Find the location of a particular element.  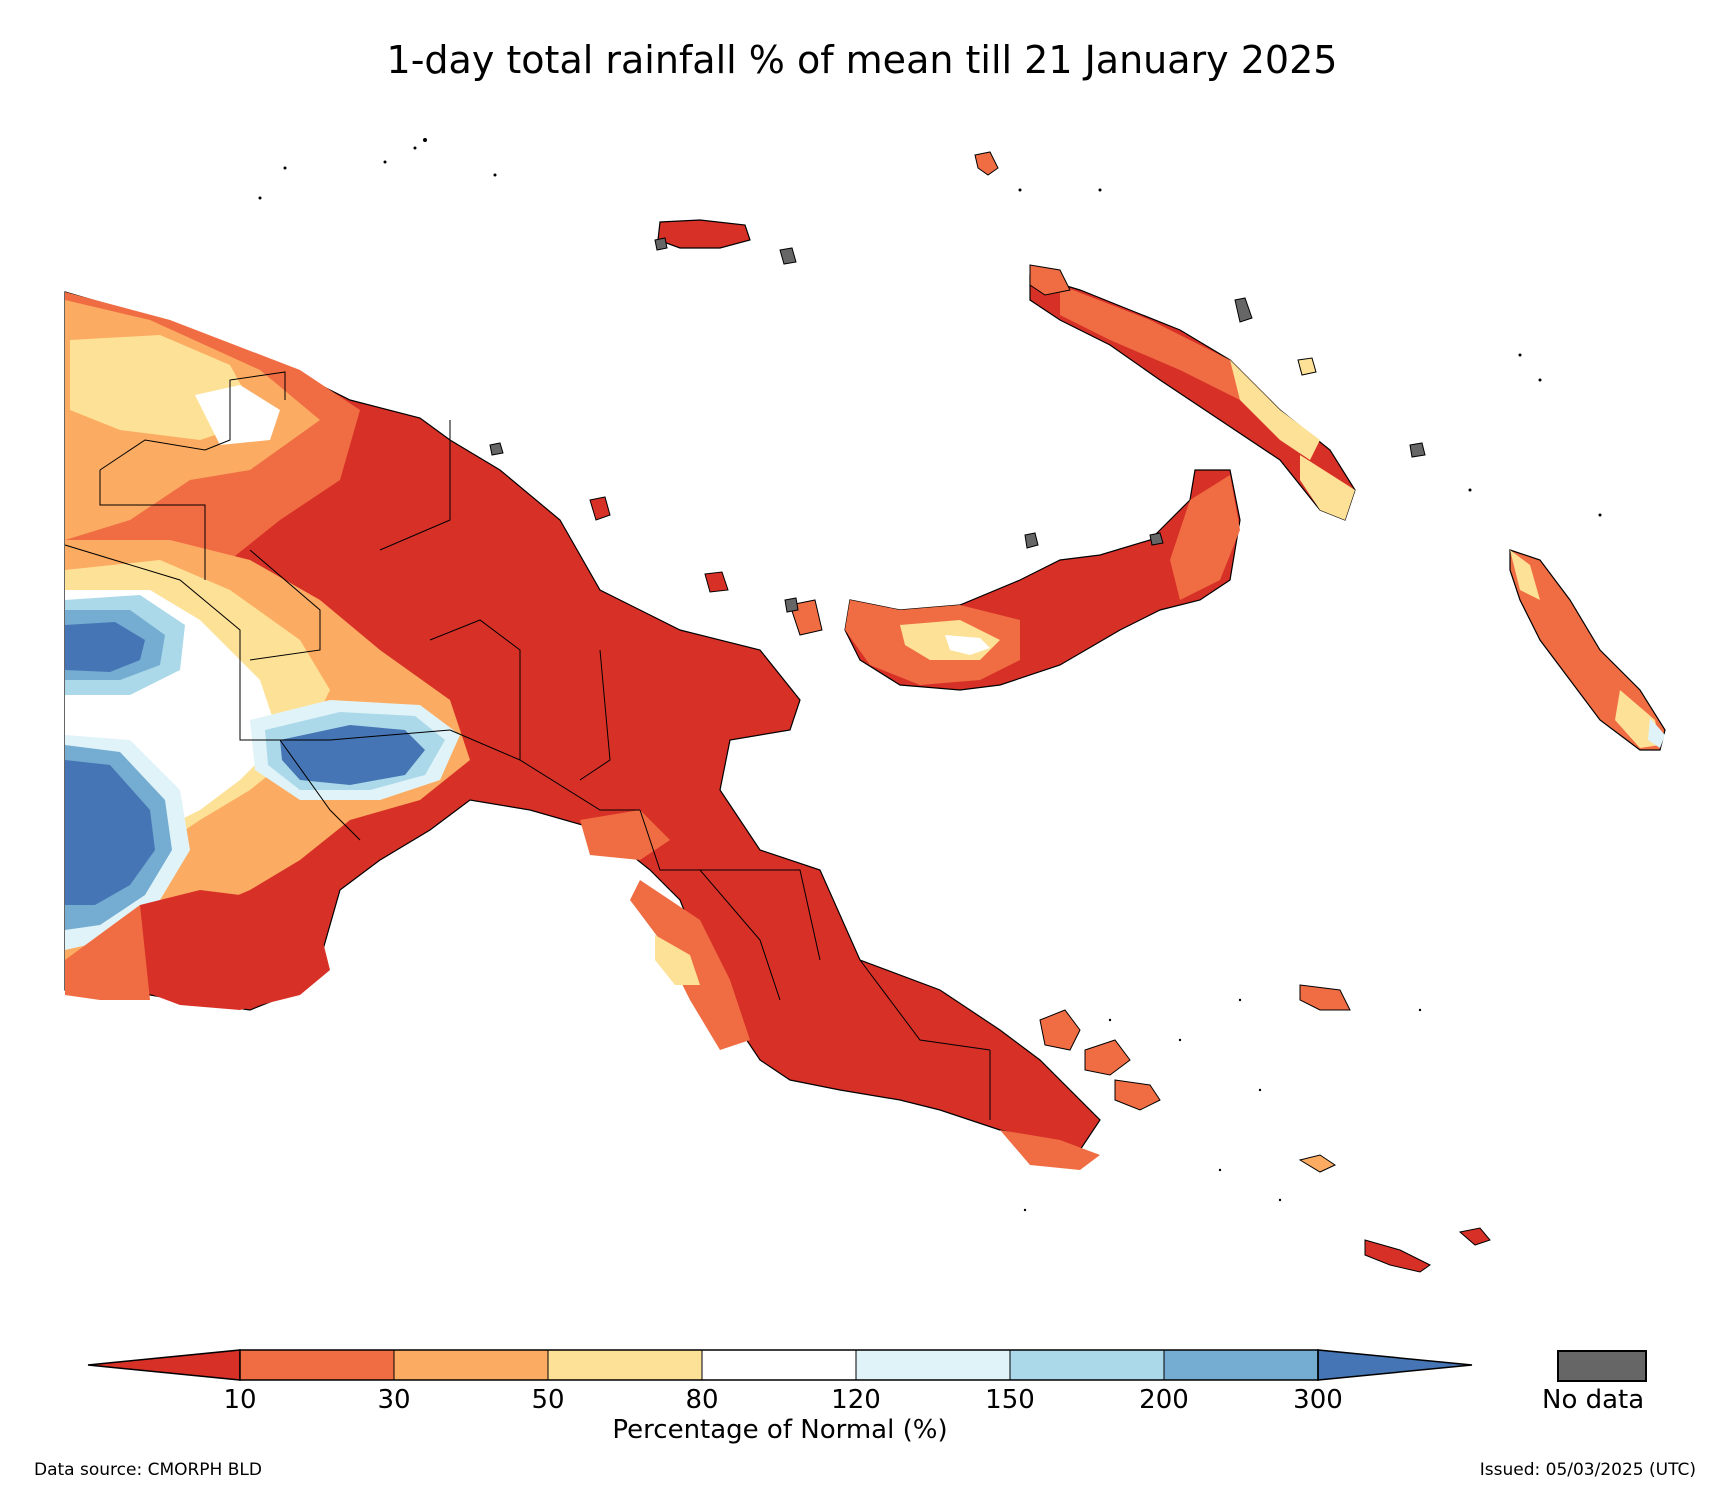

colorbar-segments is located at coordinates (780, 1365).